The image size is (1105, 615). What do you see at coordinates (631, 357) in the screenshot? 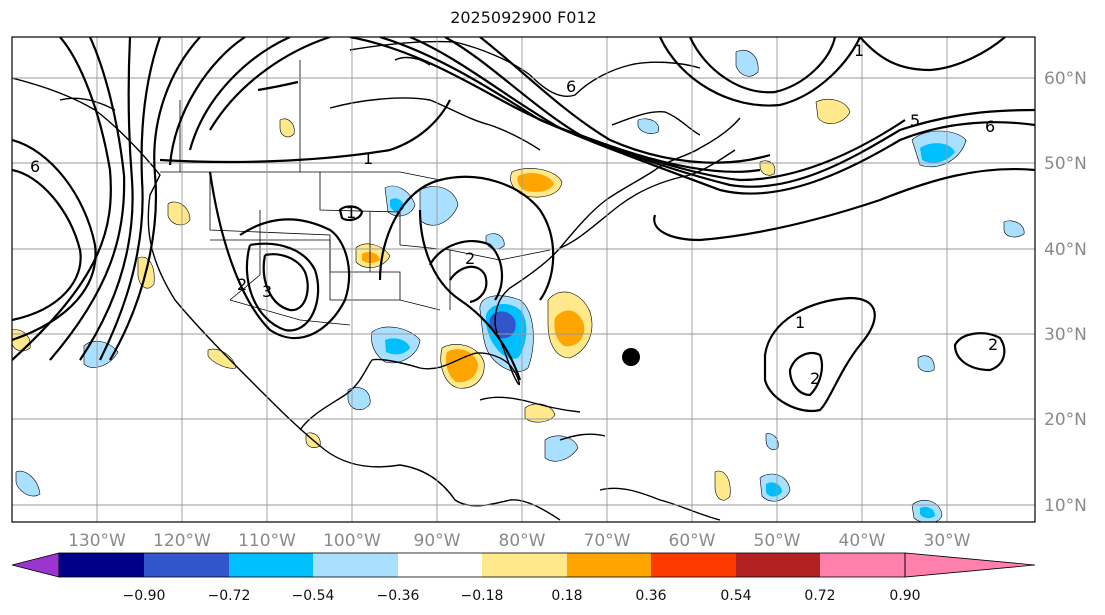
I see `storm-center-marker` at bounding box center [631, 357].